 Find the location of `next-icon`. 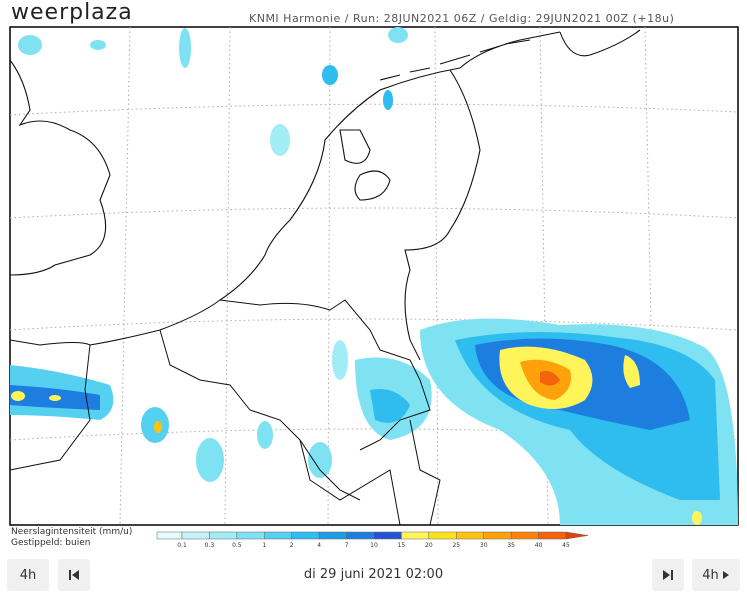

next-icon is located at coordinates (668, 575).